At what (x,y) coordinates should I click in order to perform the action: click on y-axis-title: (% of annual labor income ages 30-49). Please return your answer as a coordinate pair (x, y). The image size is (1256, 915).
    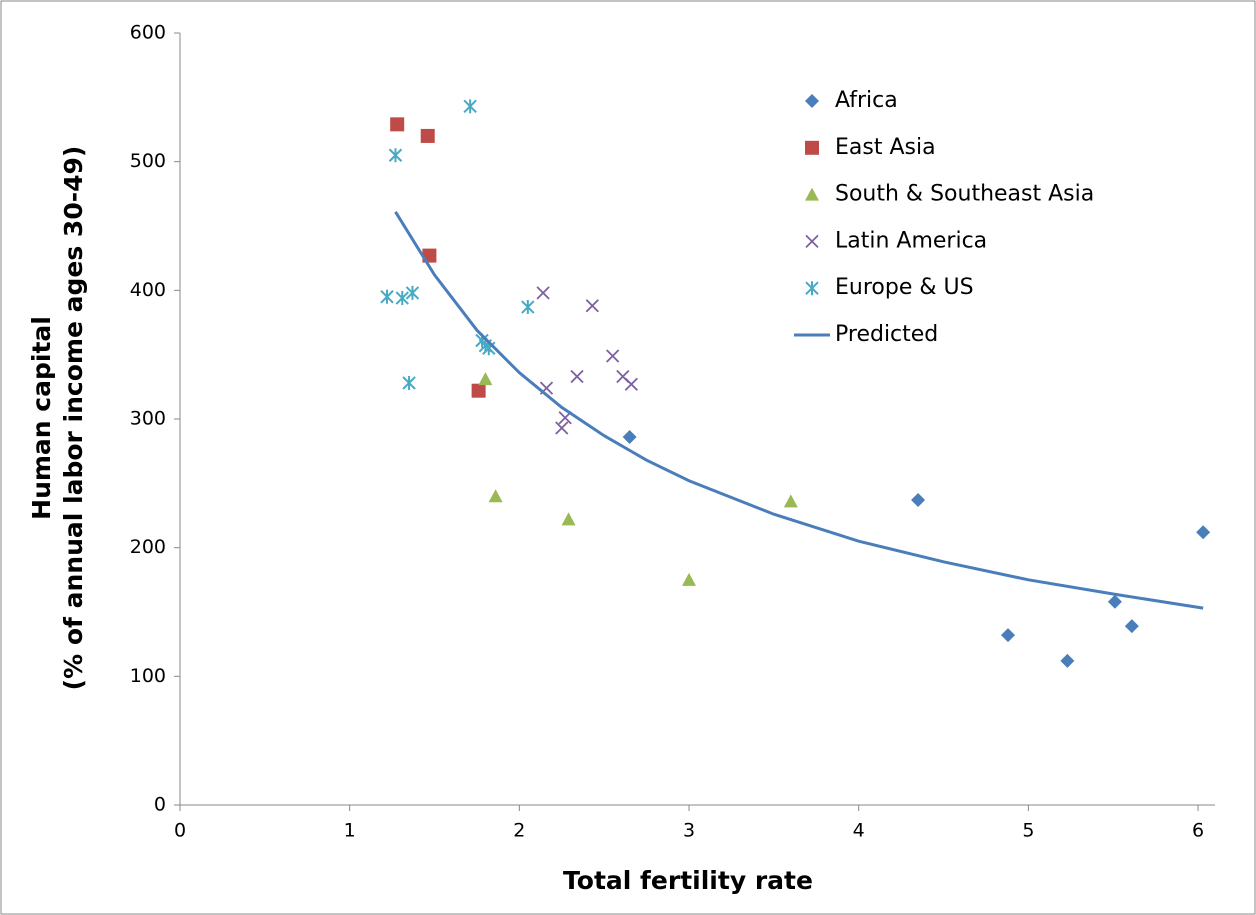
    Looking at the image, I should click on (73, 418).